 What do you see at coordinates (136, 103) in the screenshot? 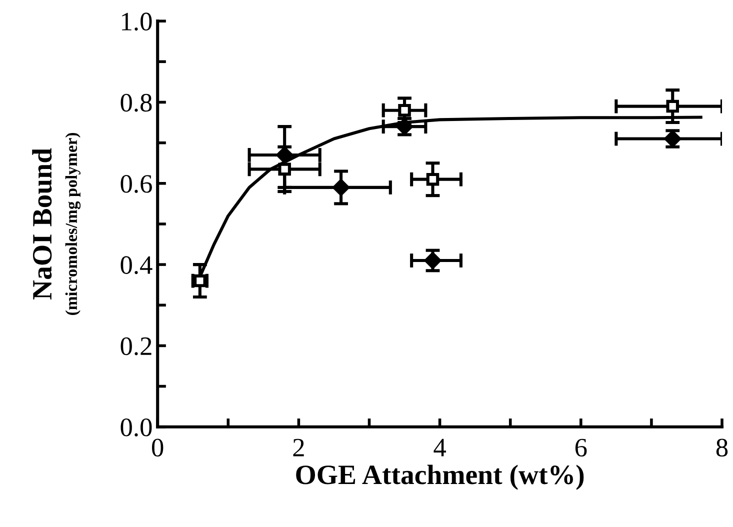
I see `y-tick-label: 0.8` at bounding box center [136, 103].